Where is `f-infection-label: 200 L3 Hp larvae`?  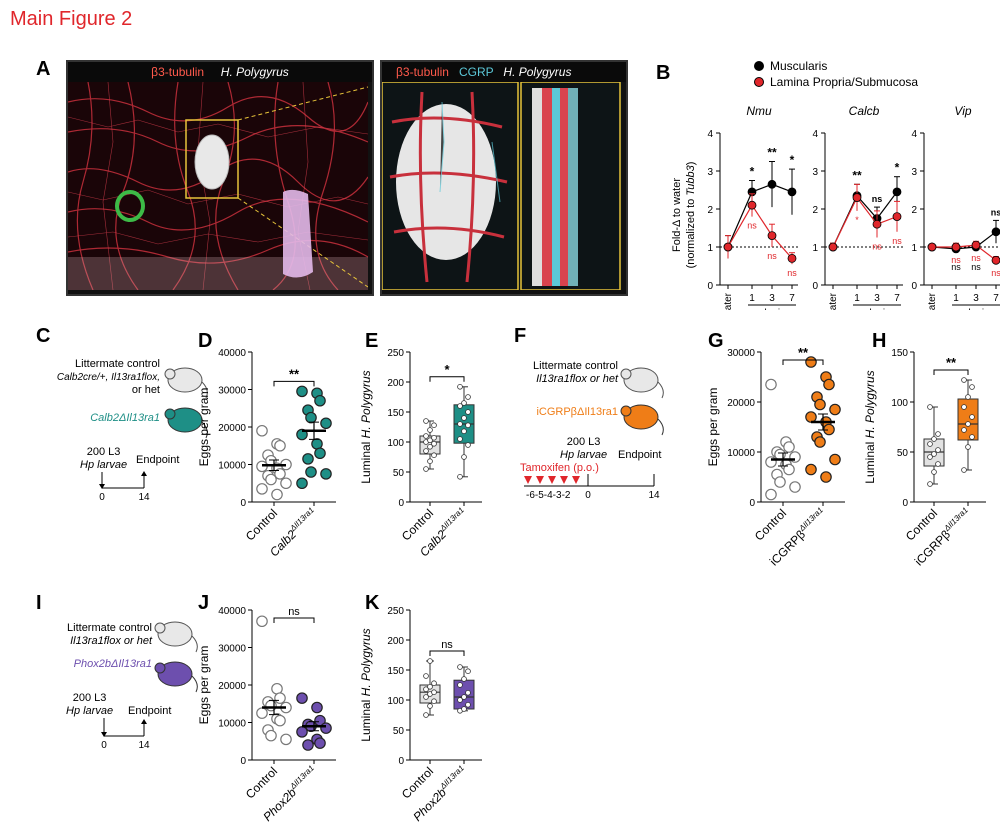
f-infection-label: 200 L3 Hp larvae is located at coordinates (583, 449).